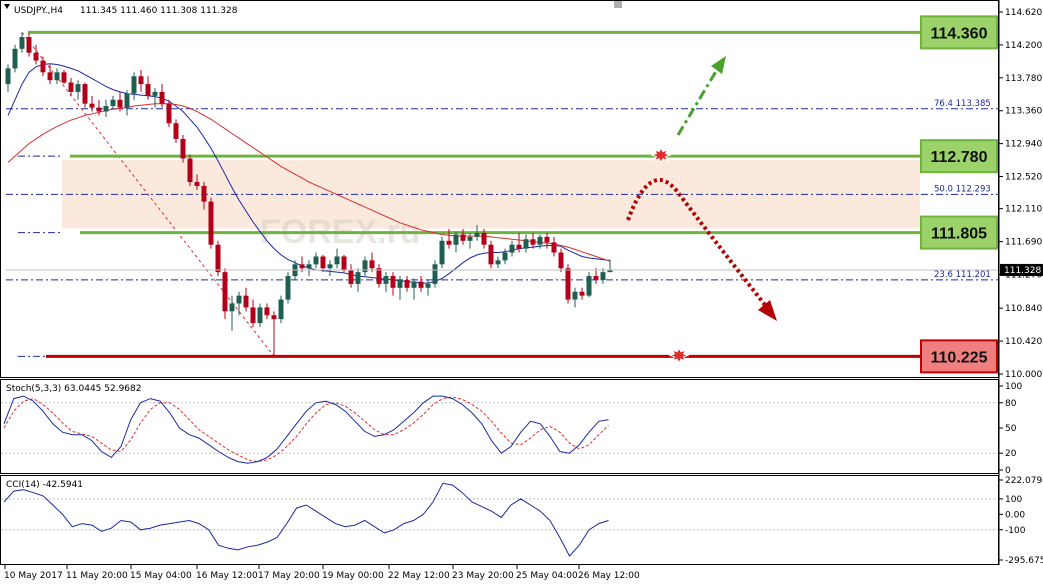  Describe the element at coordinates (618, 4) in the screenshot. I see `chart-shift-marker` at that location.